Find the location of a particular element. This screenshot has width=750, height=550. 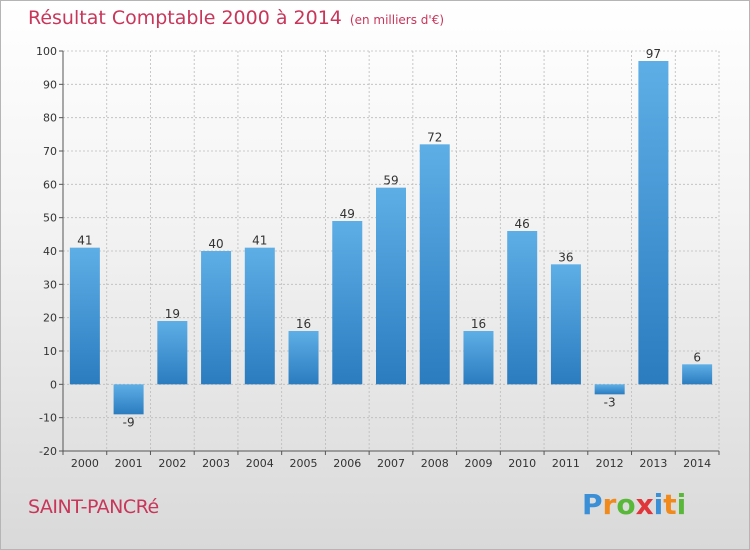

y-tick-label: 60 is located at coordinates (50, 184).